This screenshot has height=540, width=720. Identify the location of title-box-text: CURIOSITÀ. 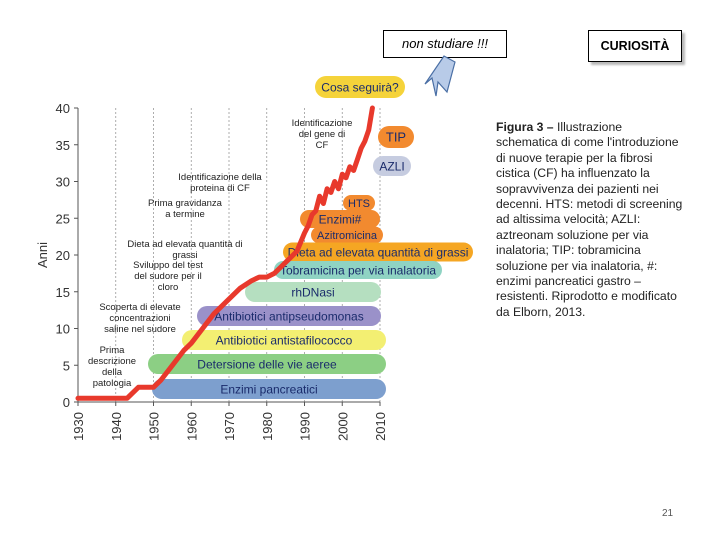
(635, 46).